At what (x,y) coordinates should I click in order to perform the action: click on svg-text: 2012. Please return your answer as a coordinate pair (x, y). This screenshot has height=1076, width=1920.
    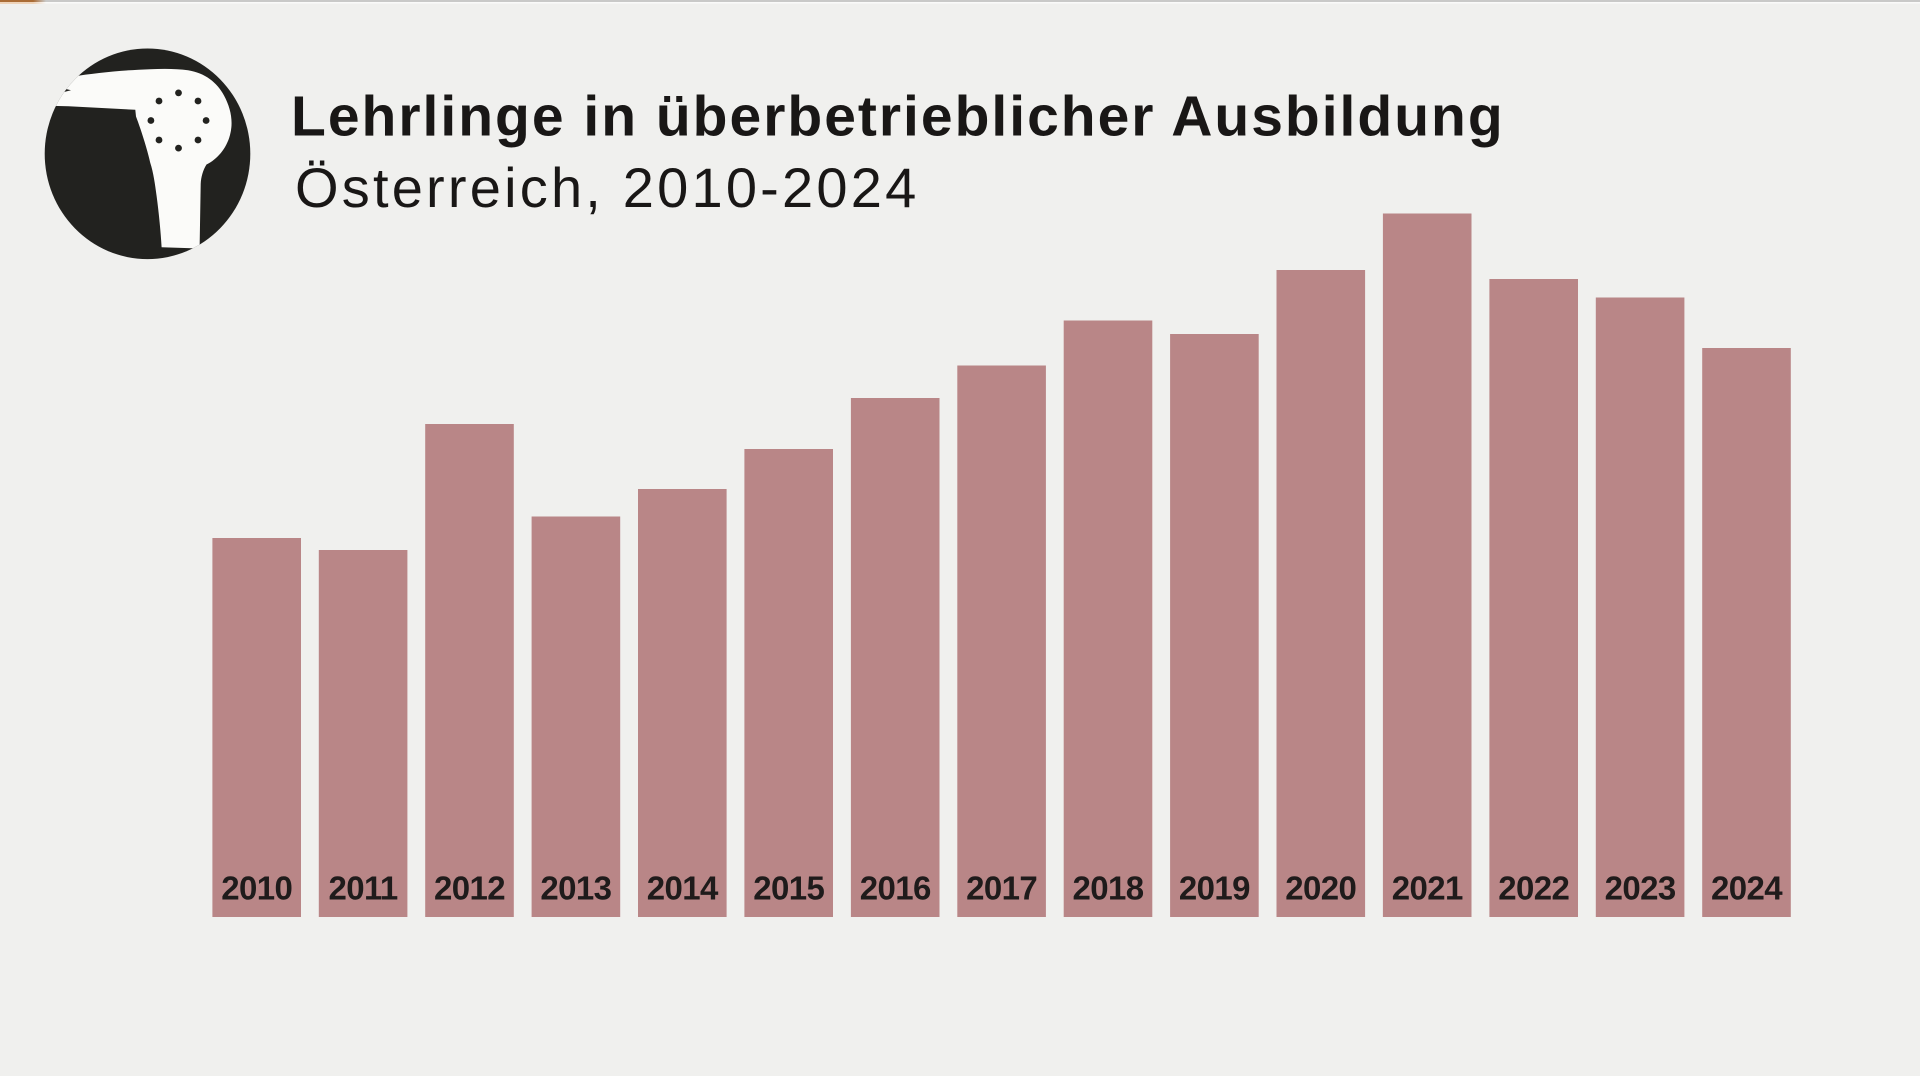
    Looking at the image, I should click on (469, 888).